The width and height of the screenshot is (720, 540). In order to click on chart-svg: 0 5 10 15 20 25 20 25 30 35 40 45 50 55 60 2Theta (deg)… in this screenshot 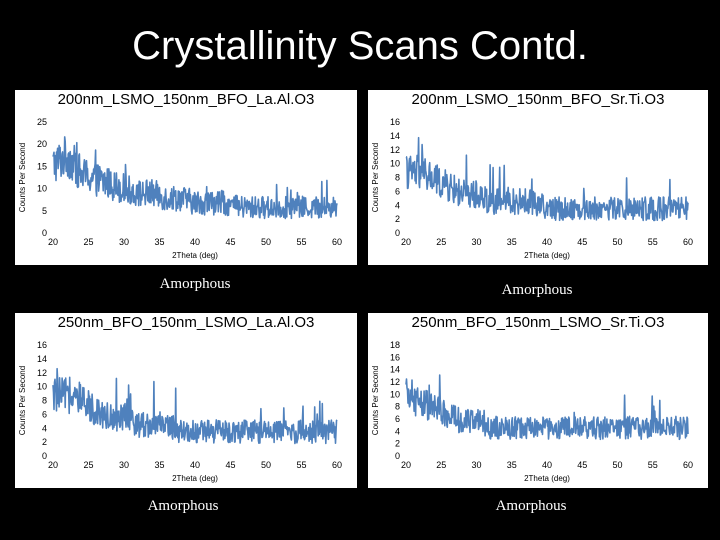, I will do `click(180, 188)`.